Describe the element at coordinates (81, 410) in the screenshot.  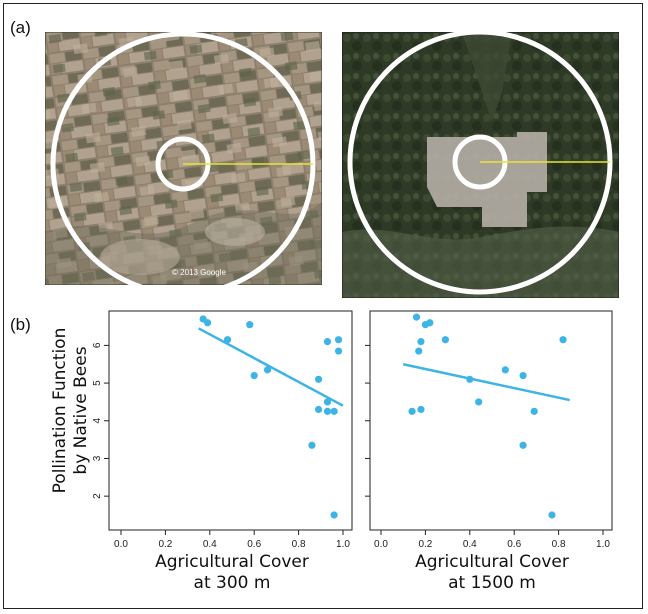
I see `y-axis-label: by Native Bees` at that location.